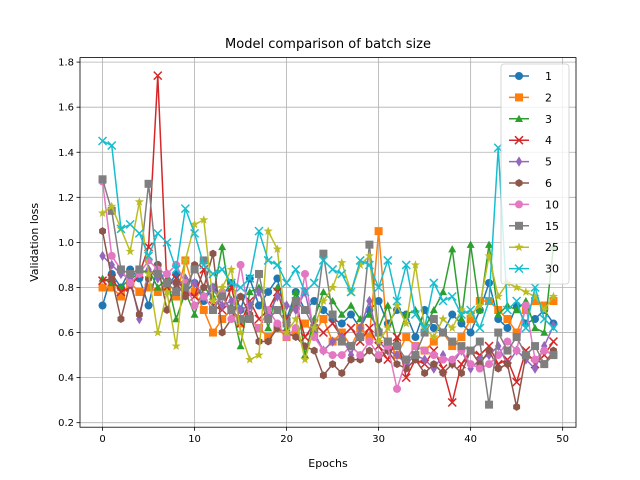 This screenshot has height=480, width=640. Describe the element at coordinates (66, 153) in the screenshot. I see `y-tick-label: 1.4` at that location.